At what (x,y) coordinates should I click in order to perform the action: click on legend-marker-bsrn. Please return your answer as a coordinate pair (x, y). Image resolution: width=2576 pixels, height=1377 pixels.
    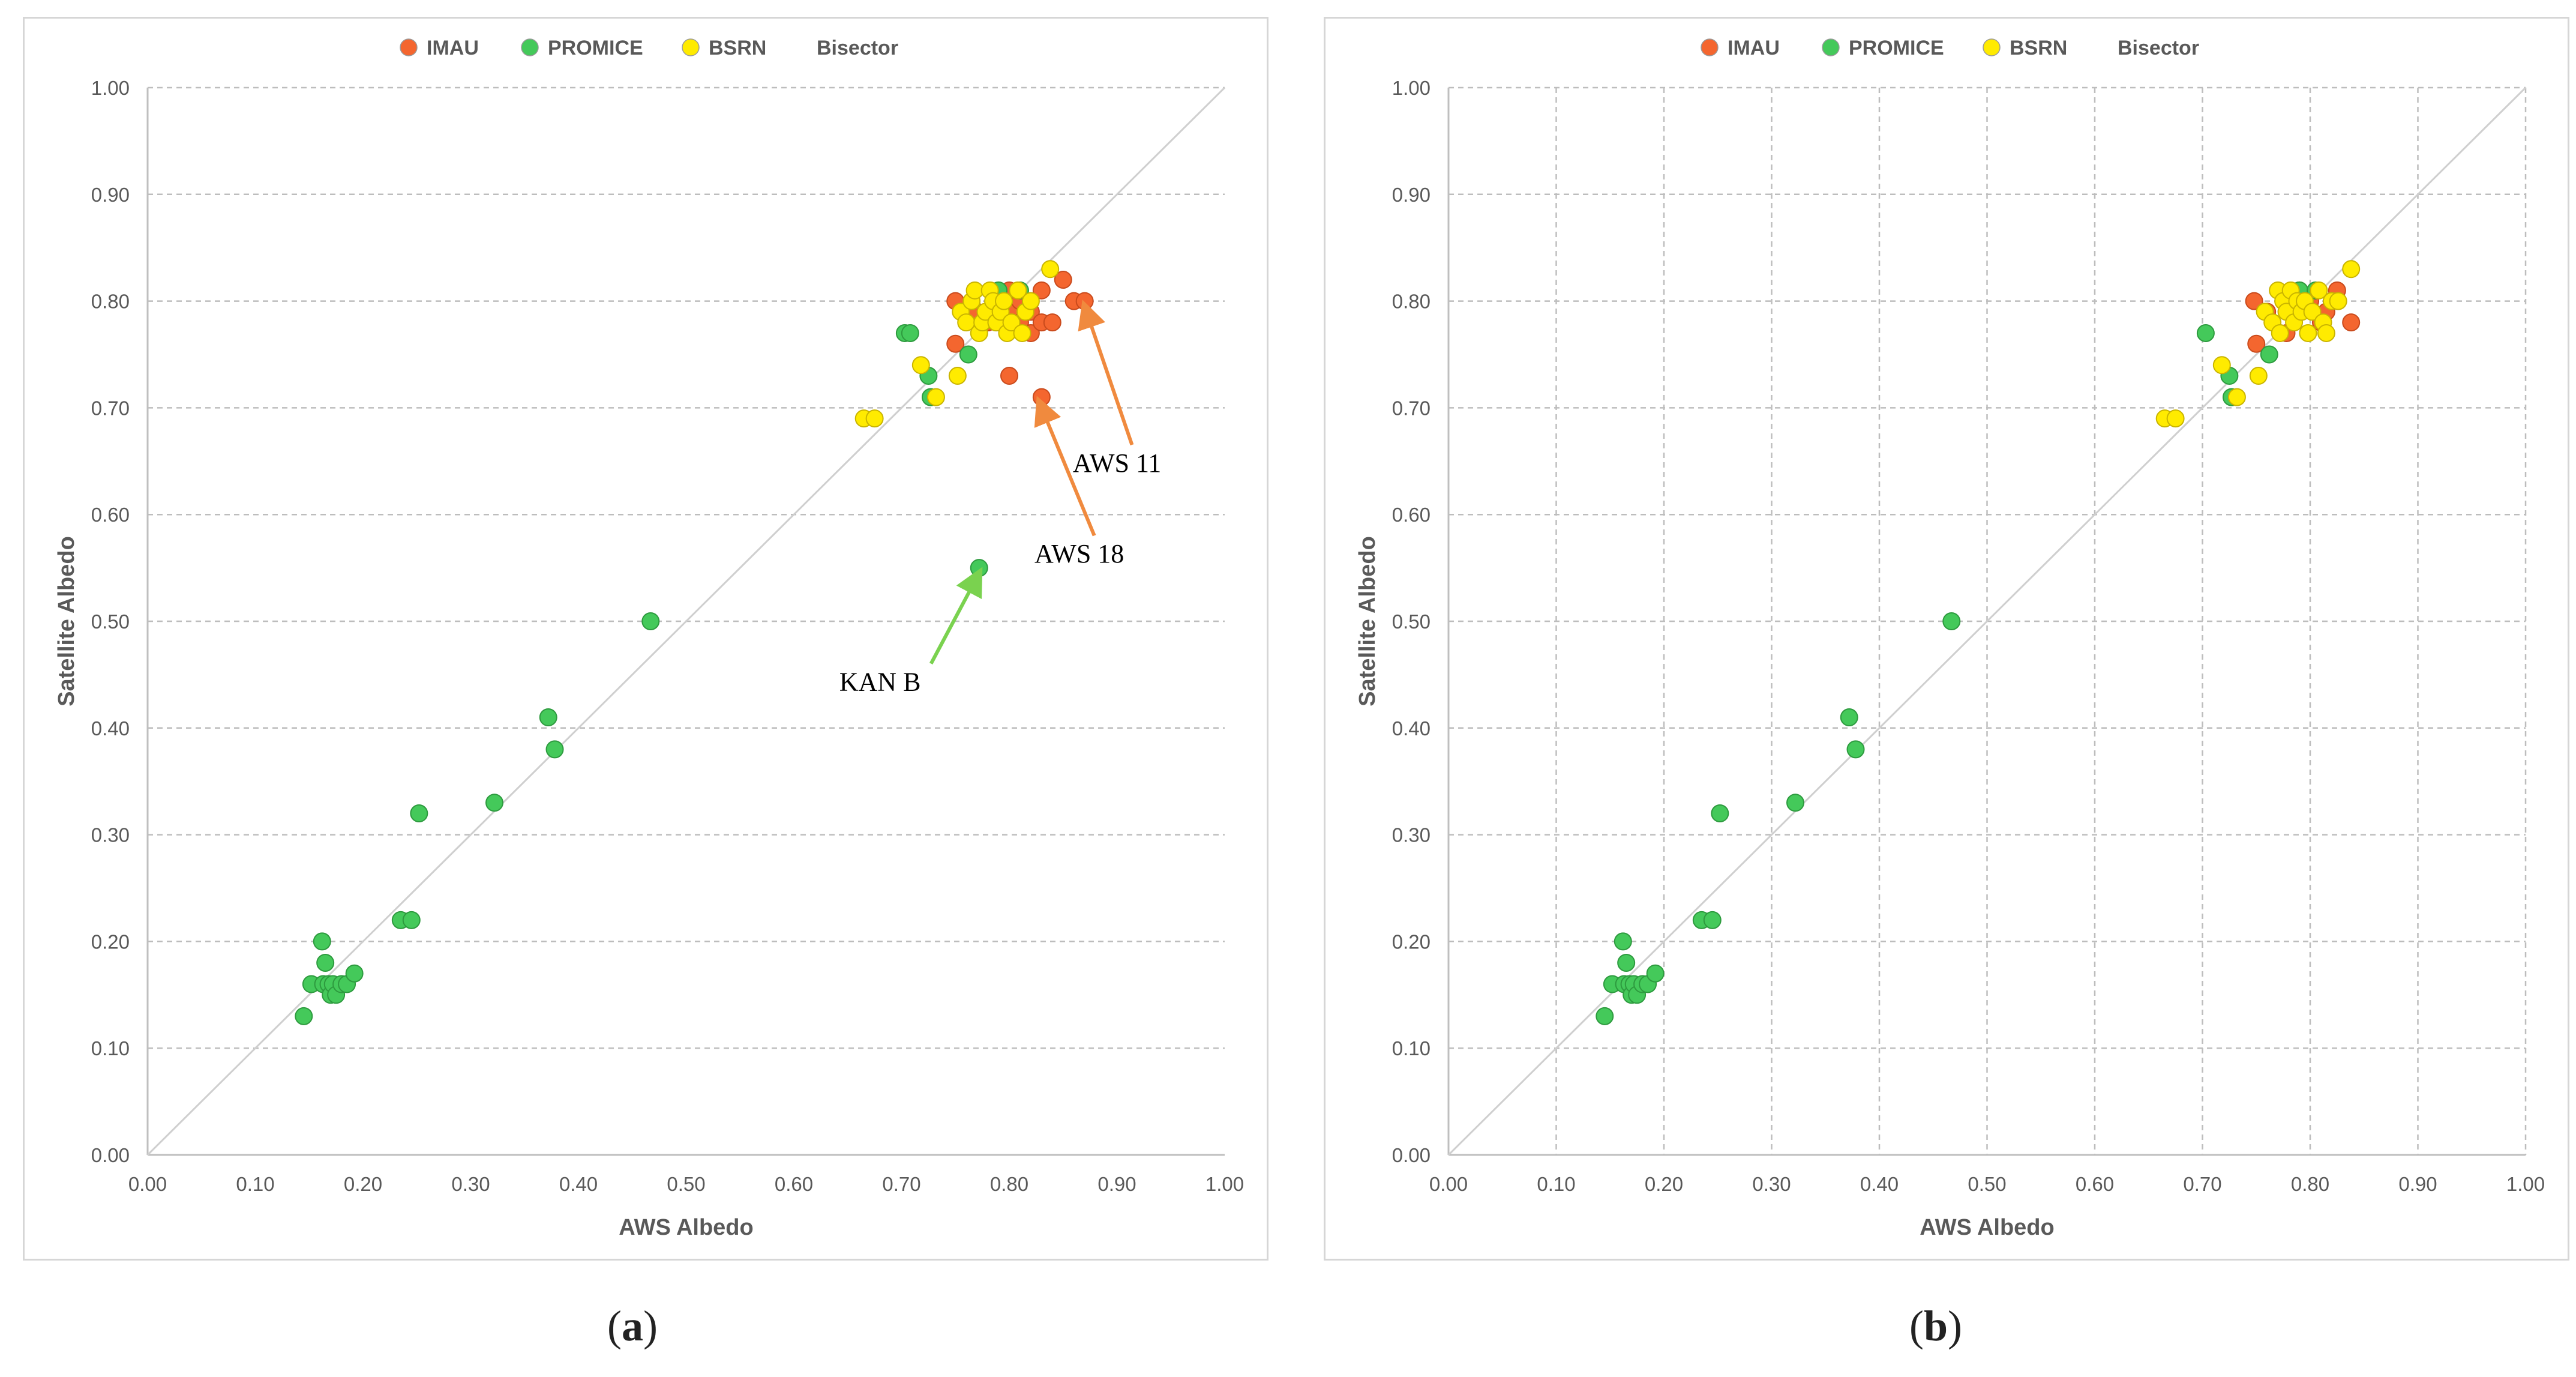
    Looking at the image, I should click on (1992, 47).